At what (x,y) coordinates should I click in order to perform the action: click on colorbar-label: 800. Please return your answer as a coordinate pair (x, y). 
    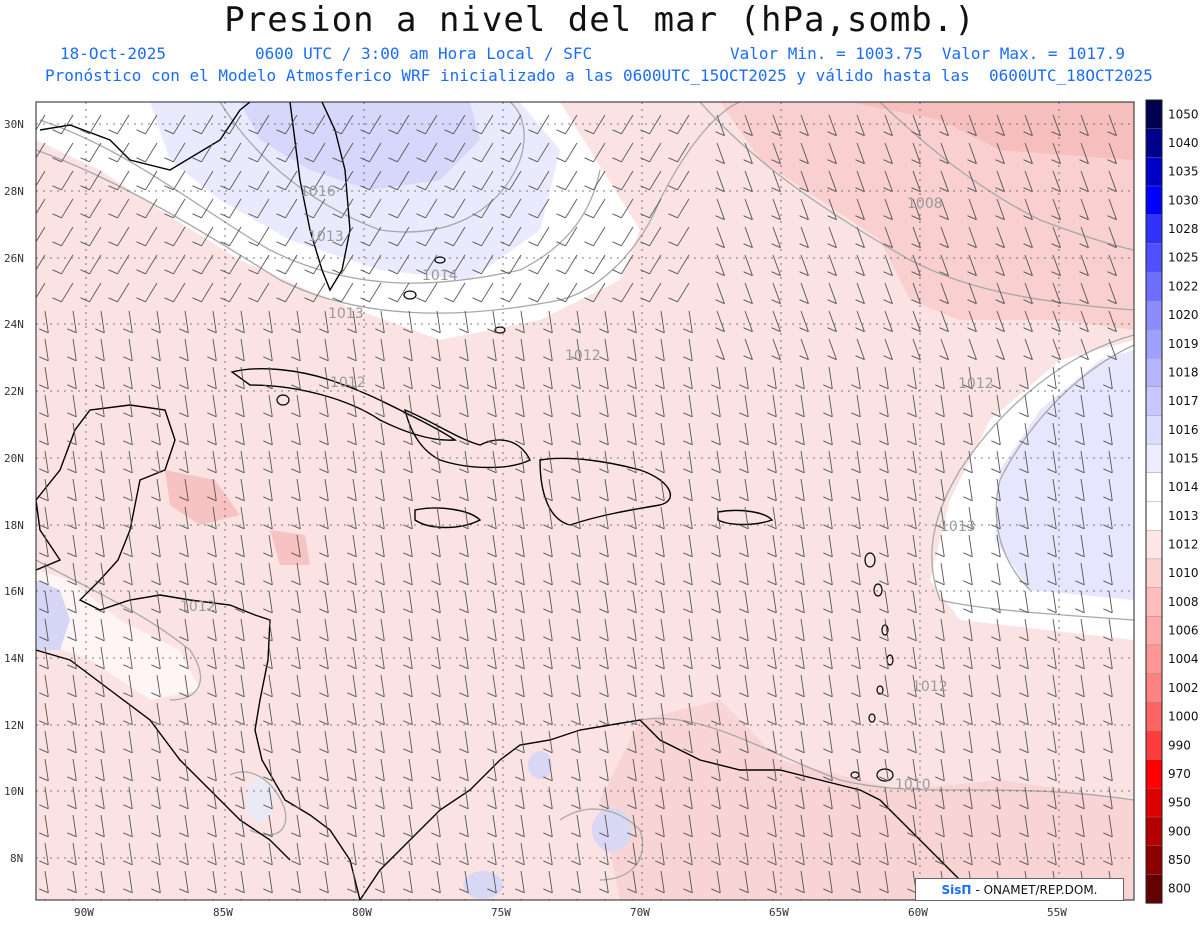
    Looking at the image, I should click on (1179, 889).